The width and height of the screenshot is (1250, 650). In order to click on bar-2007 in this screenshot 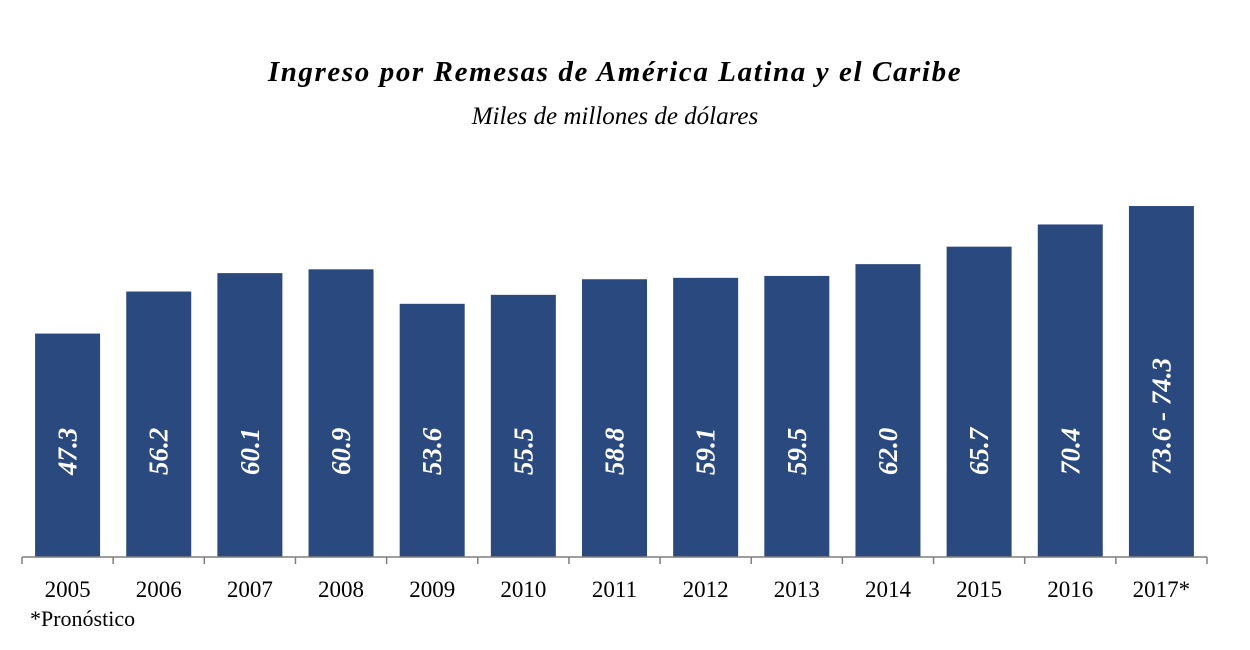, I will do `click(250, 415)`.